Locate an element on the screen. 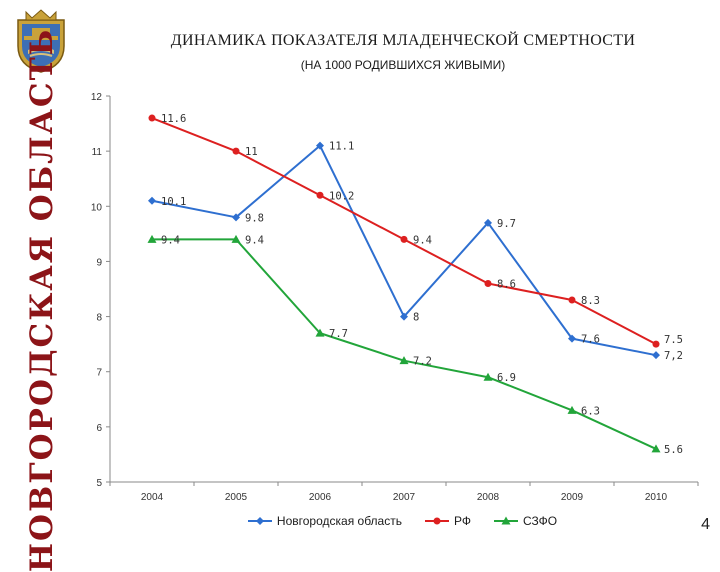 This screenshot has width=720, height=572. x-tick-label: 2009 is located at coordinates (572, 497).